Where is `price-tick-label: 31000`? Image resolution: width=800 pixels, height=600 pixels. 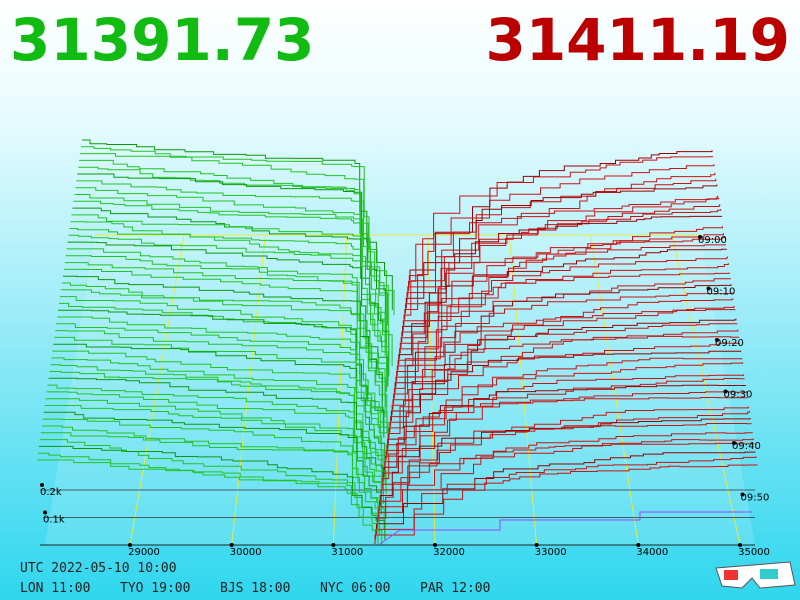 price-tick-label: 31000 is located at coordinates (347, 552).